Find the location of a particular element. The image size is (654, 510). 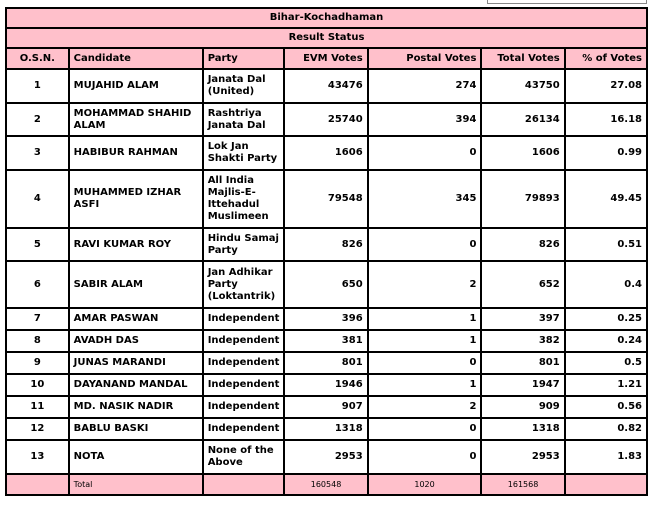

party-cell: Hindu Samaj Party is located at coordinates (243, 244).